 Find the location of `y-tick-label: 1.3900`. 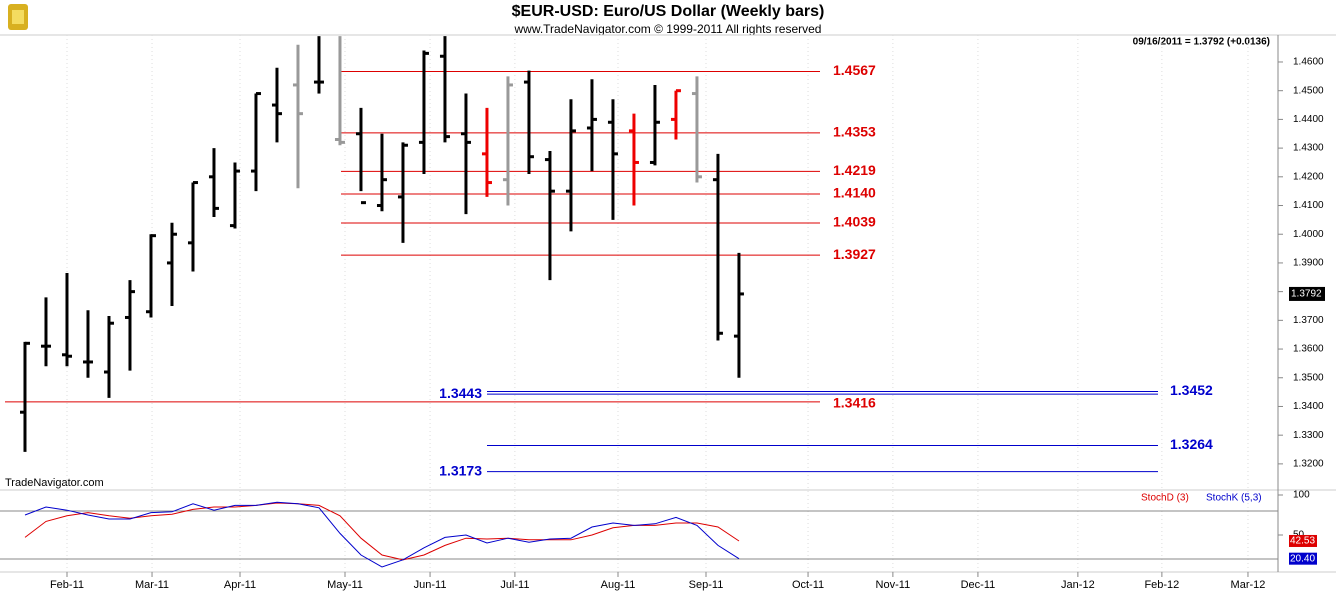

y-tick-label: 1.3900 is located at coordinates (1308, 263).